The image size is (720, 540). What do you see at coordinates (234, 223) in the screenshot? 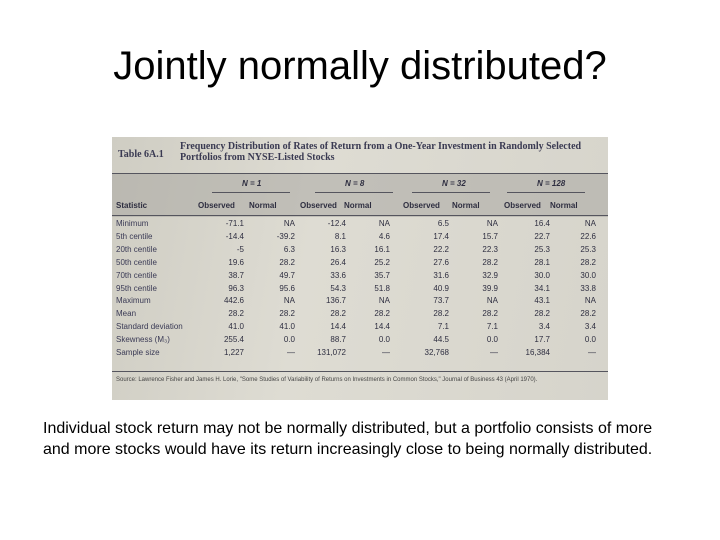
I see `table-cell: -71.1` at bounding box center [234, 223].